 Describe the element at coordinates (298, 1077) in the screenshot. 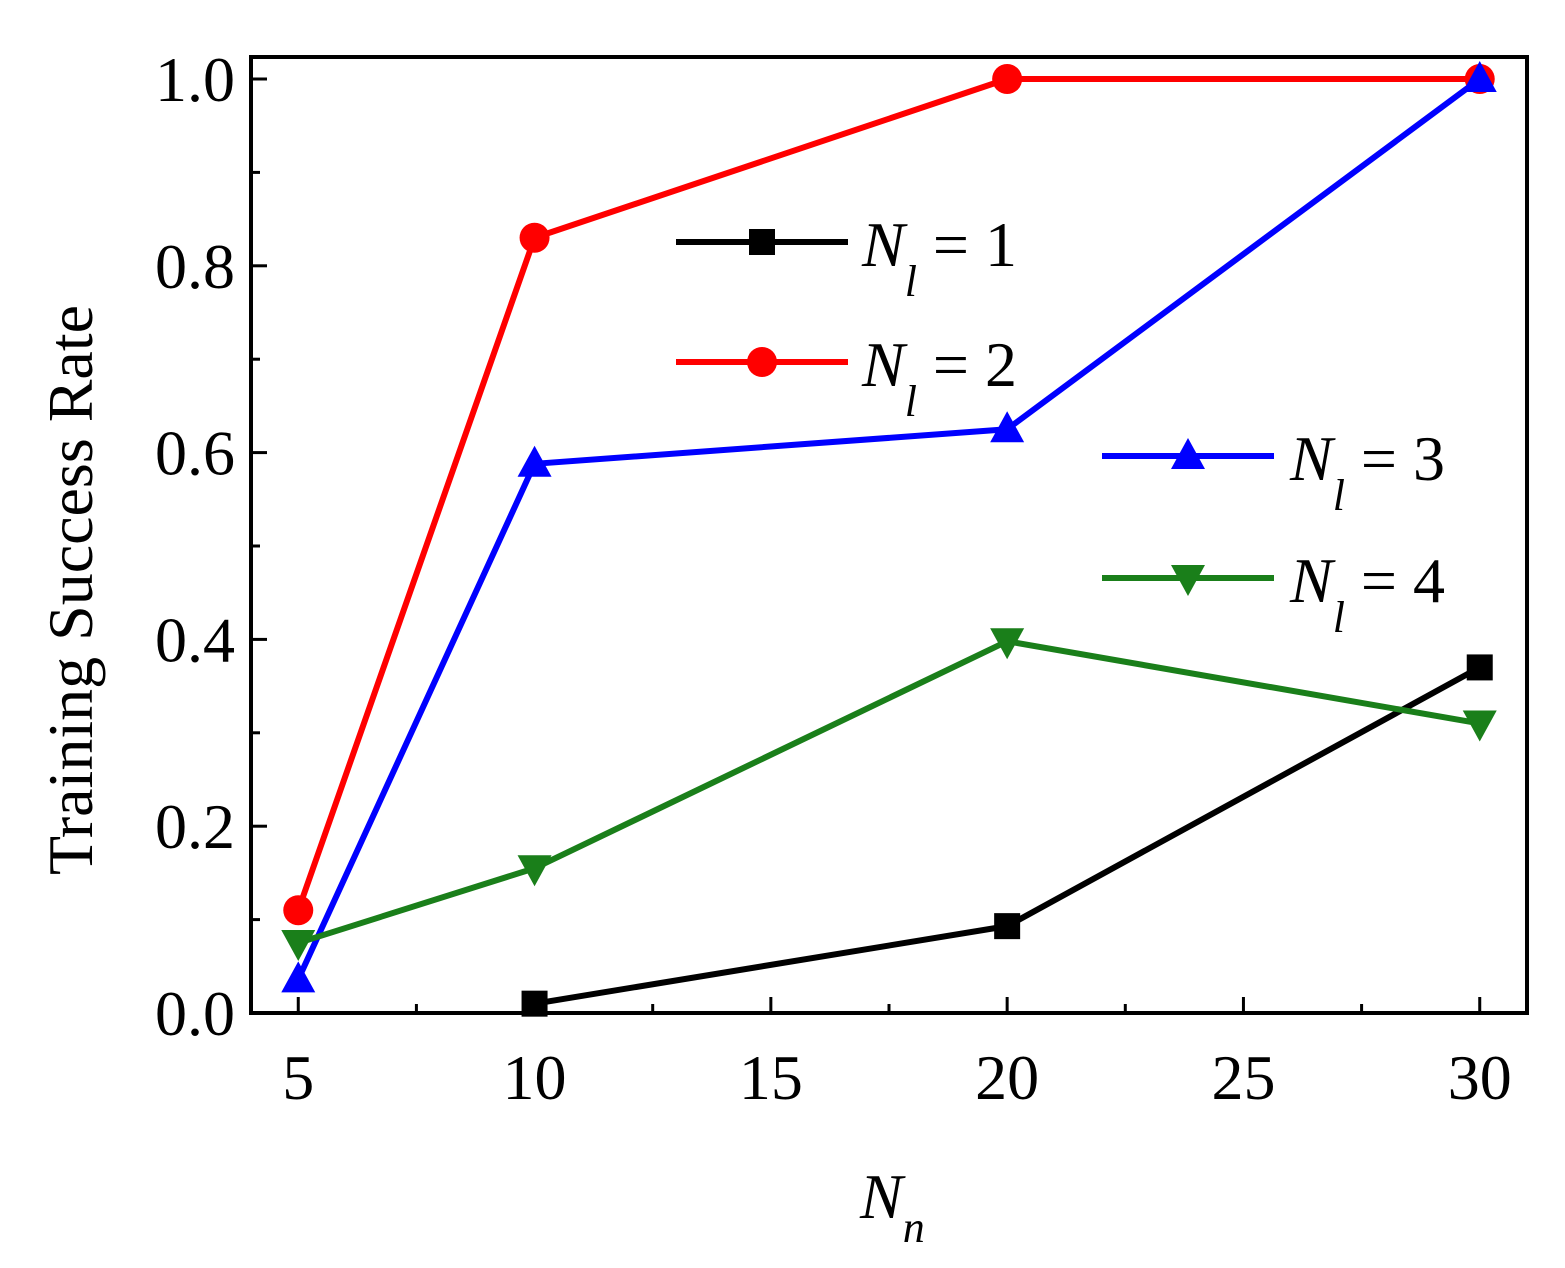

I see `x-tick-label: 5` at that location.